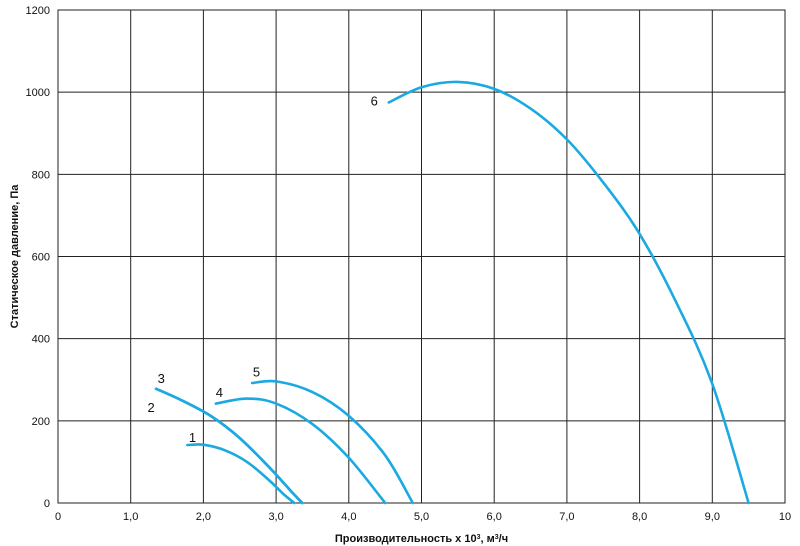 Image resolution: width=800 pixels, height=546 pixels. Describe the element at coordinates (58, 517) in the screenshot. I see `x-tick-label: 0` at that location.